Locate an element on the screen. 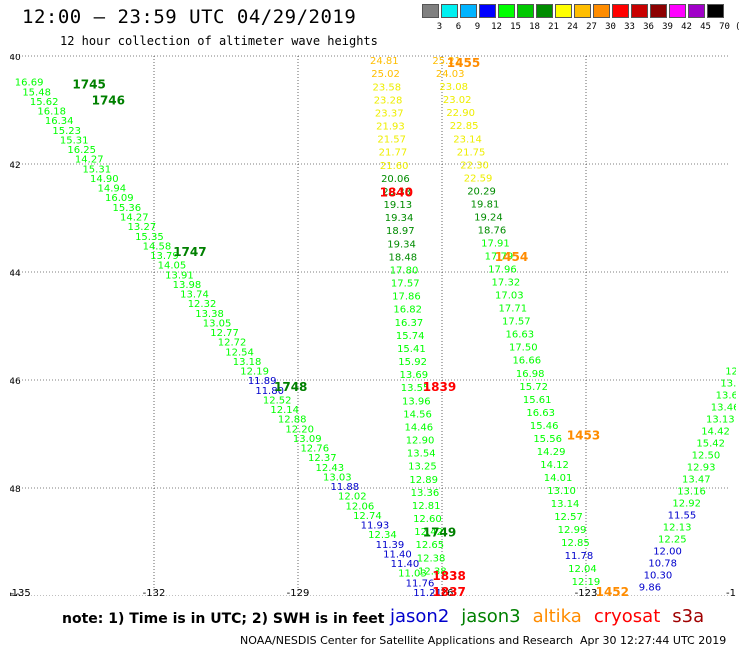 Image resolution: width=740 pixels, height=650 pixels. swh-value: 17.80 is located at coordinates (404, 270).